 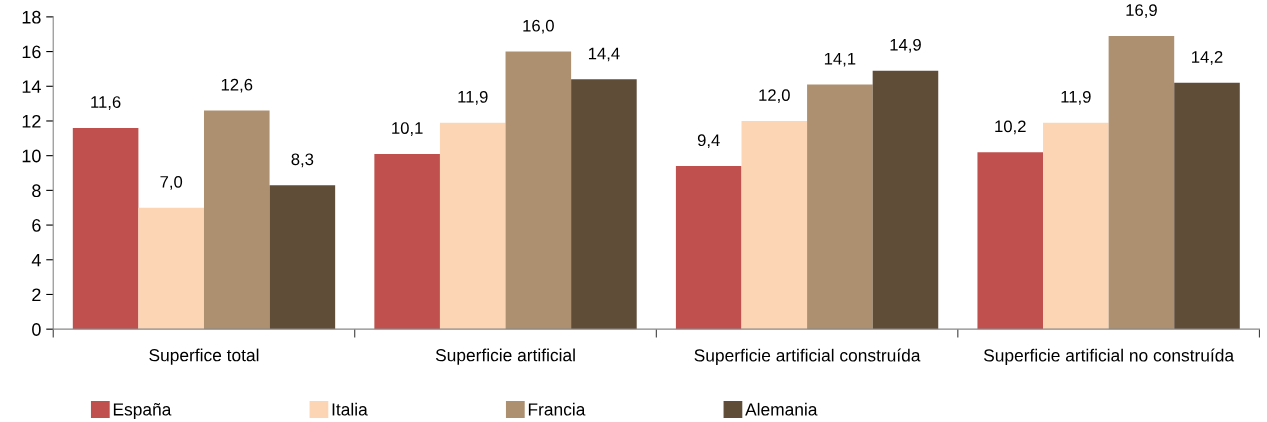 I want to click on data-label: 12,0, so click(x=774, y=96).